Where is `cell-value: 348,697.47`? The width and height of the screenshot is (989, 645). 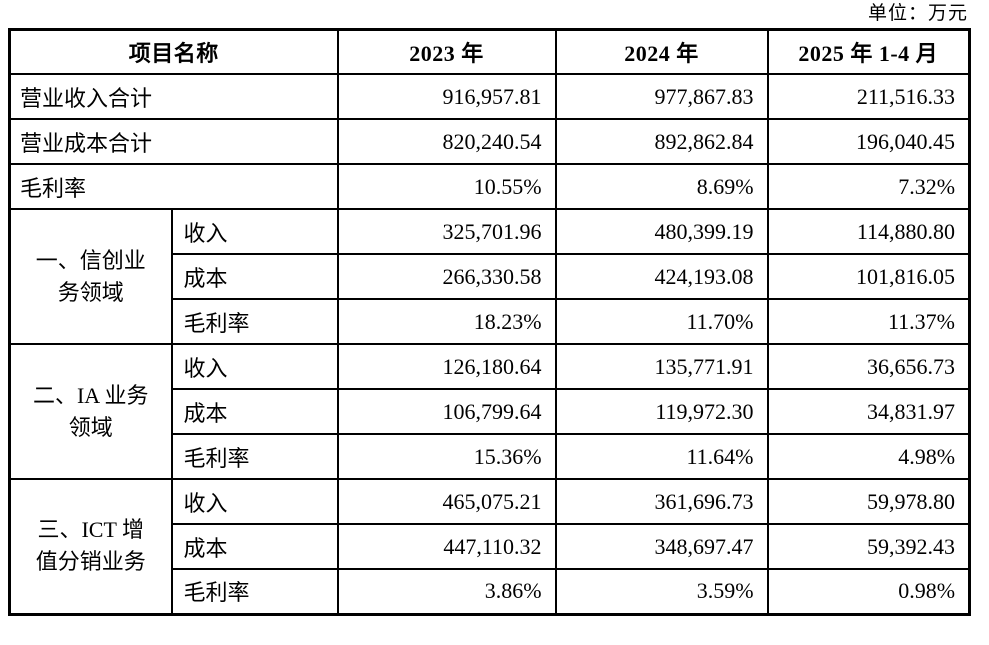
cell-value: 348,697.47 is located at coordinates (661, 546).